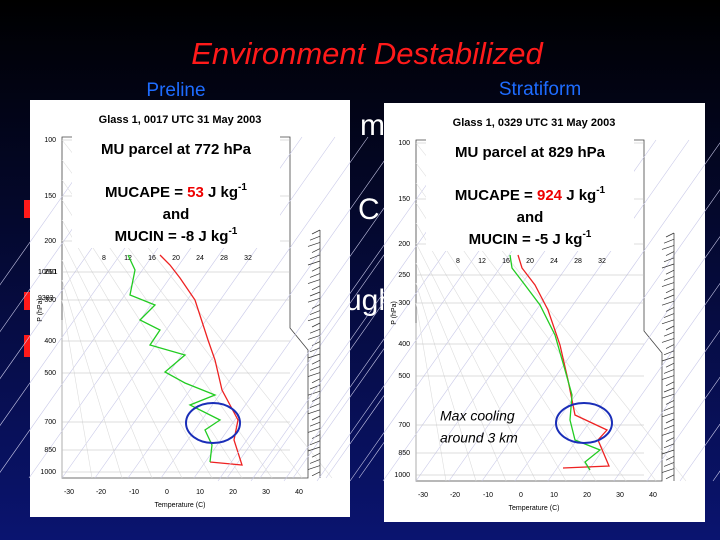 This screenshot has width=720, height=540. Describe the element at coordinates (242, 187) in the screenshot. I see `mucape-exponent: -1` at that location.